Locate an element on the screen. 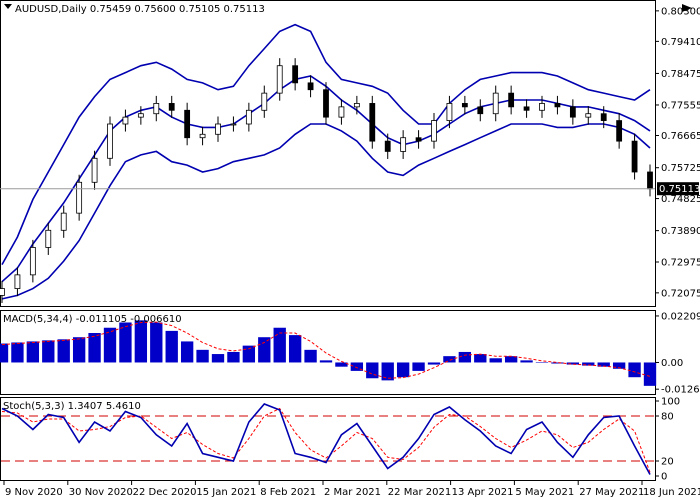 The width and height of the screenshot is (700, 500). macd-histogram is located at coordinates (328, 353).